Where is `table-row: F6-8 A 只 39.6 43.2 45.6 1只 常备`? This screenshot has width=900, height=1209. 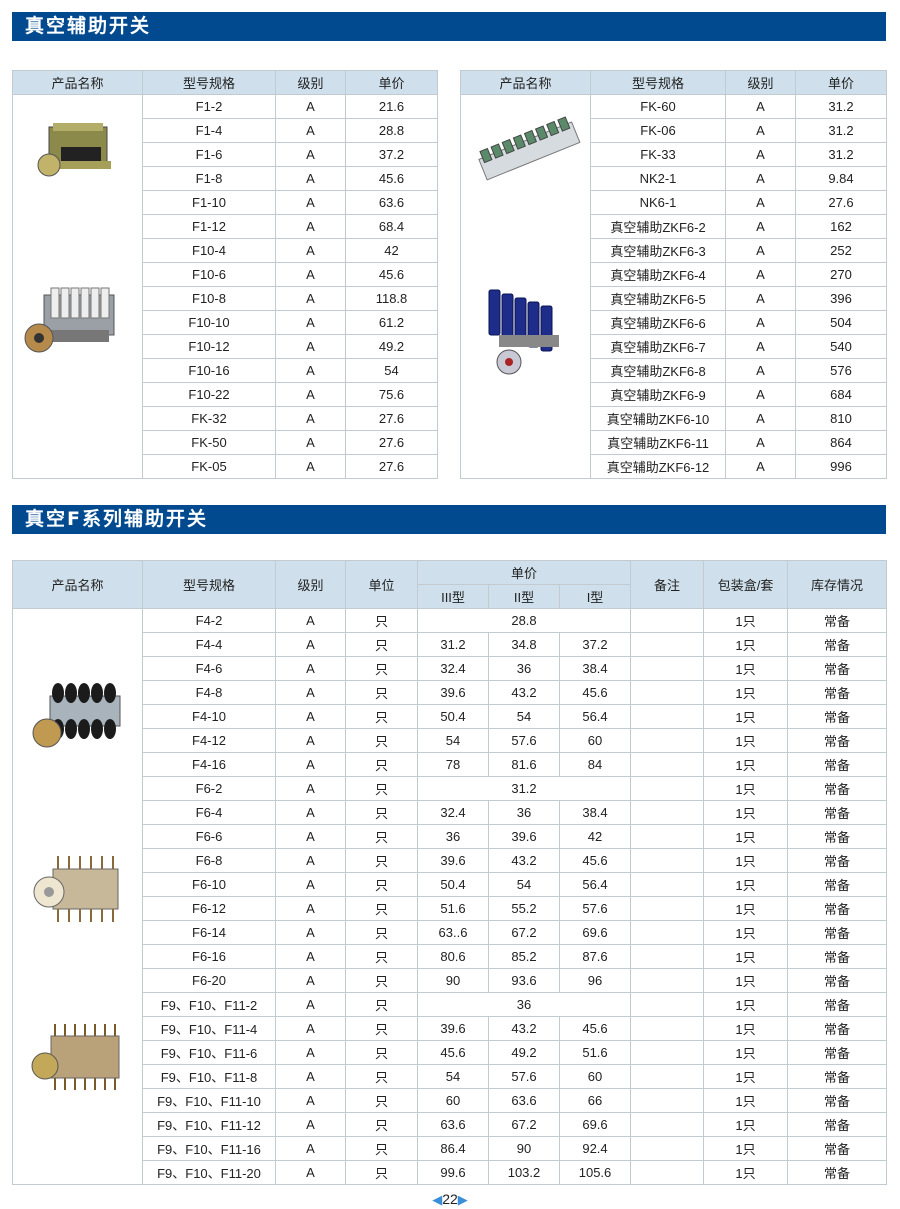 table-row: F6-8 A 只 39.6 43.2 45.6 1只 常备 is located at coordinates (450, 860).